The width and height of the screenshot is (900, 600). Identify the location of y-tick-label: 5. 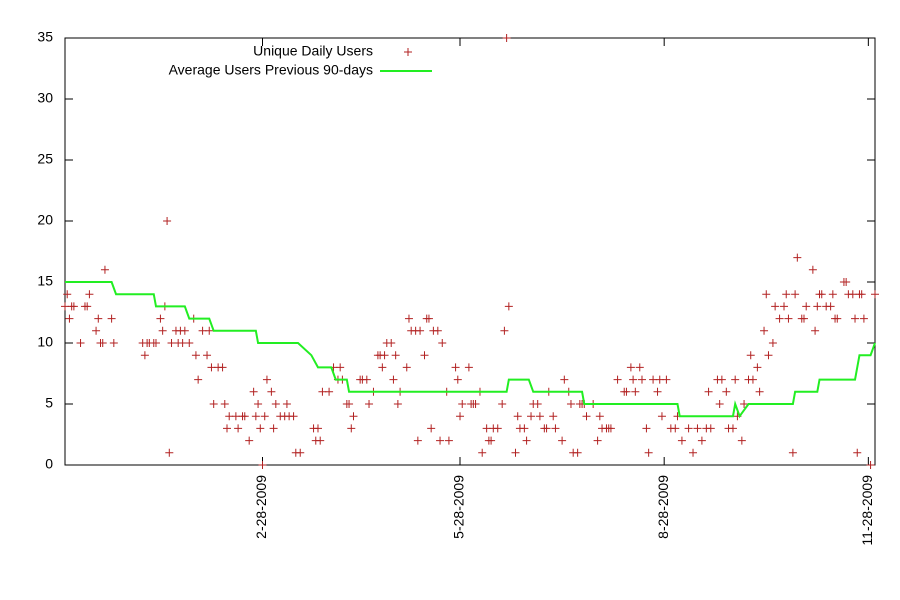
(49, 403).